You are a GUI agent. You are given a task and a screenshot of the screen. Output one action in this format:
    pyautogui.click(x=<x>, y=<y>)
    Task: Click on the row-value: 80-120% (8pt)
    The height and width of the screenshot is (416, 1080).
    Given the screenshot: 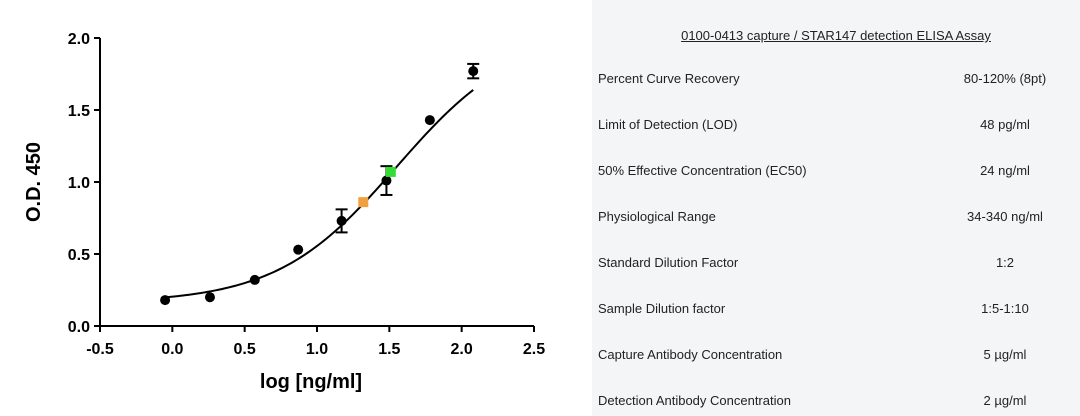 What is the action you would take?
    pyautogui.click(x=1005, y=78)
    